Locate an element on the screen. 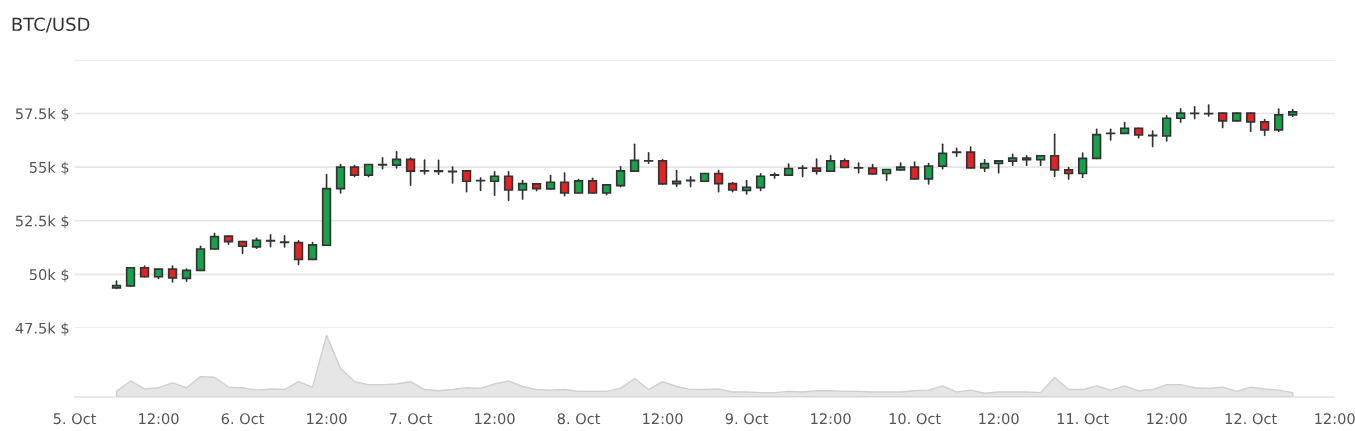  x-tick-label: 5. Oct is located at coordinates (75, 419).